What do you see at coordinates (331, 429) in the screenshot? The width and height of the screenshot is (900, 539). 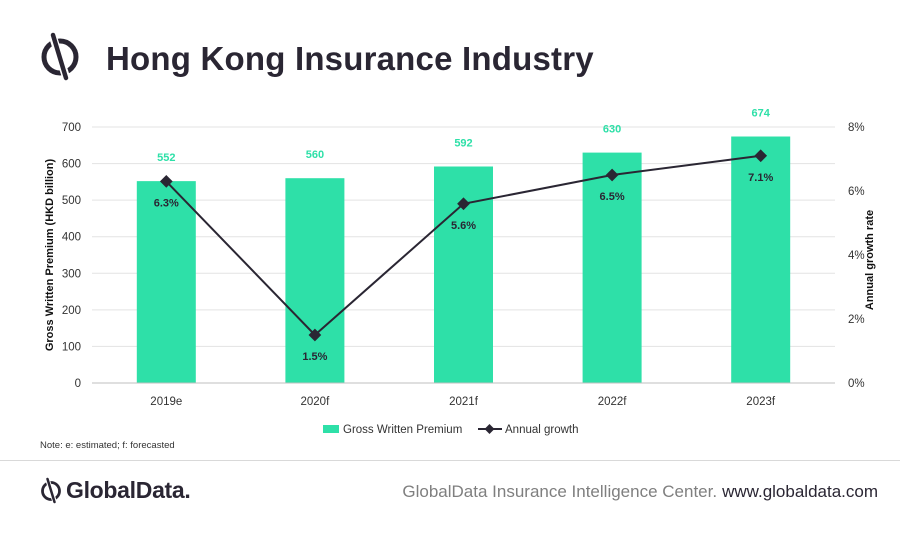 I see `legend-swatch-bar` at bounding box center [331, 429].